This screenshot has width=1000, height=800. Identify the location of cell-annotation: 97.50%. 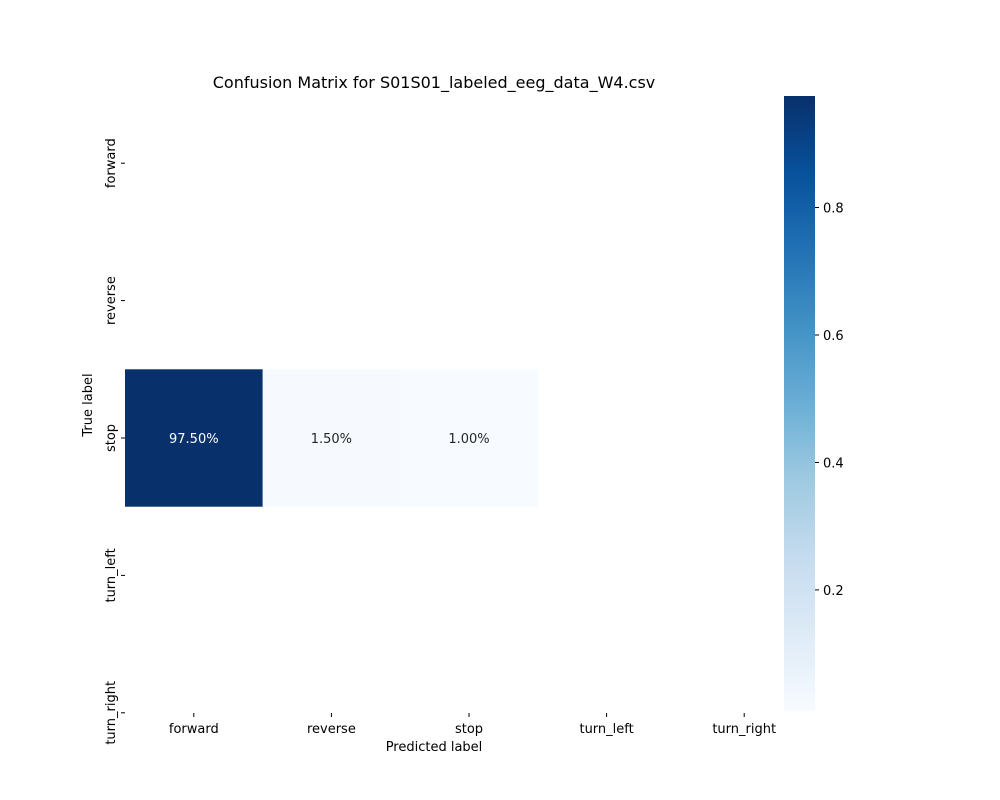
(194, 439).